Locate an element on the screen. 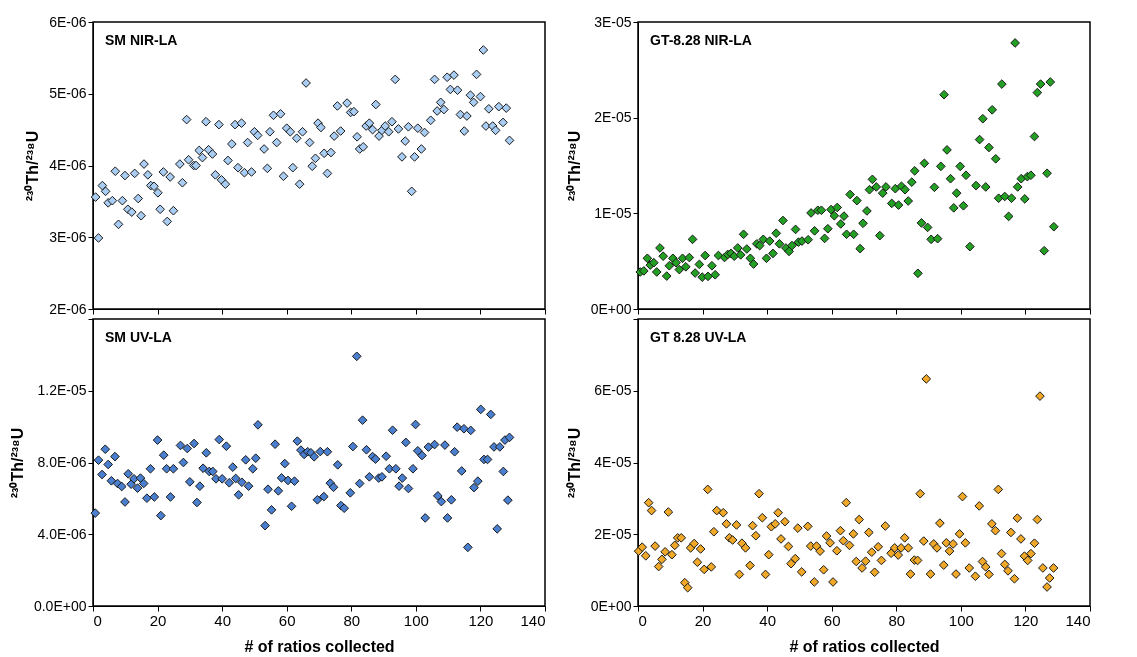 The width and height of the screenshot is (1137, 657). text: GT 8.28 UV-LA is located at coordinates (698, 337).